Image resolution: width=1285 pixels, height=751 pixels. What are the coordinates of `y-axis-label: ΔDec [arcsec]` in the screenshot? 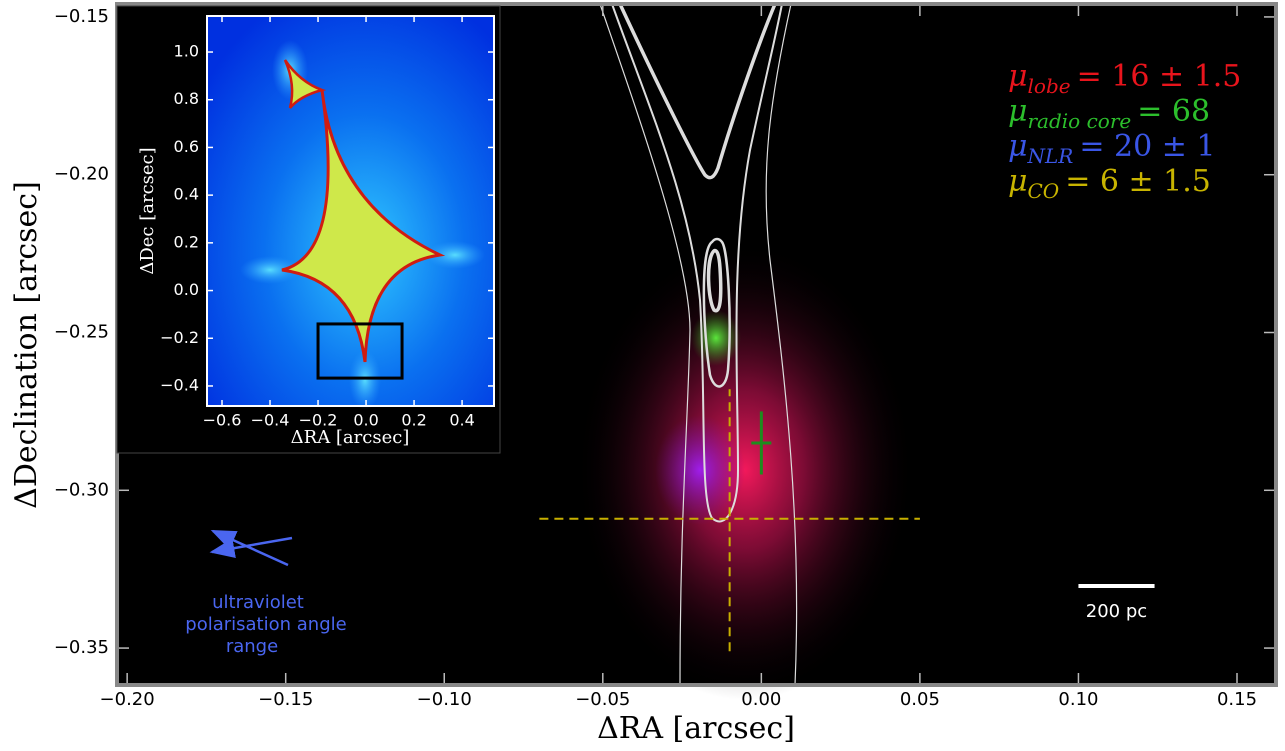 It's located at (147, 210).